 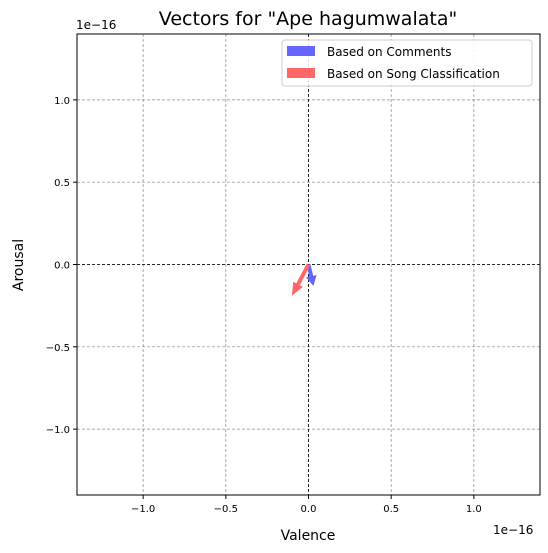 What do you see at coordinates (413, 74) in the screenshot?
I see `legend-label-song-classification: Based on Song Classification` at bounding box center [413, 74].